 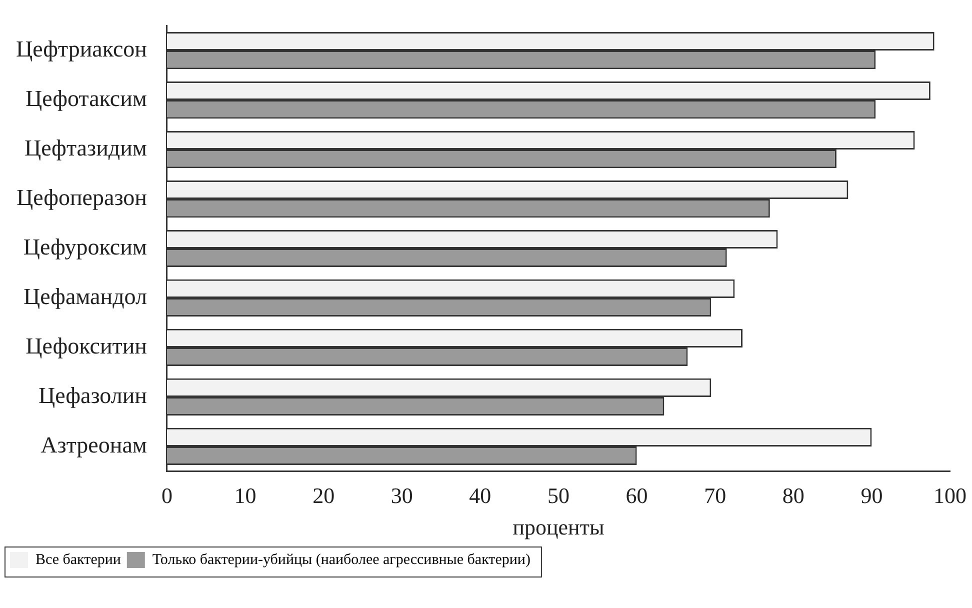 I want to click on y-tick-label: Цефазолин, so click(x=92, y=395).